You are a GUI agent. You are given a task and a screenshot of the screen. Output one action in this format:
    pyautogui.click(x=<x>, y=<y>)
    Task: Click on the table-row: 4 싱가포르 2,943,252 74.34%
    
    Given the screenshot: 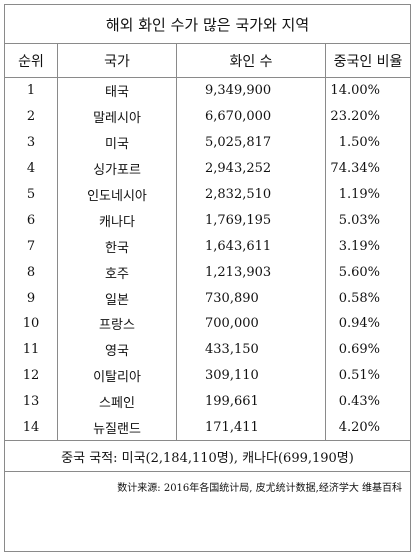 What is the action you would take?
    pyautogui.click(x=207, y=168)
    